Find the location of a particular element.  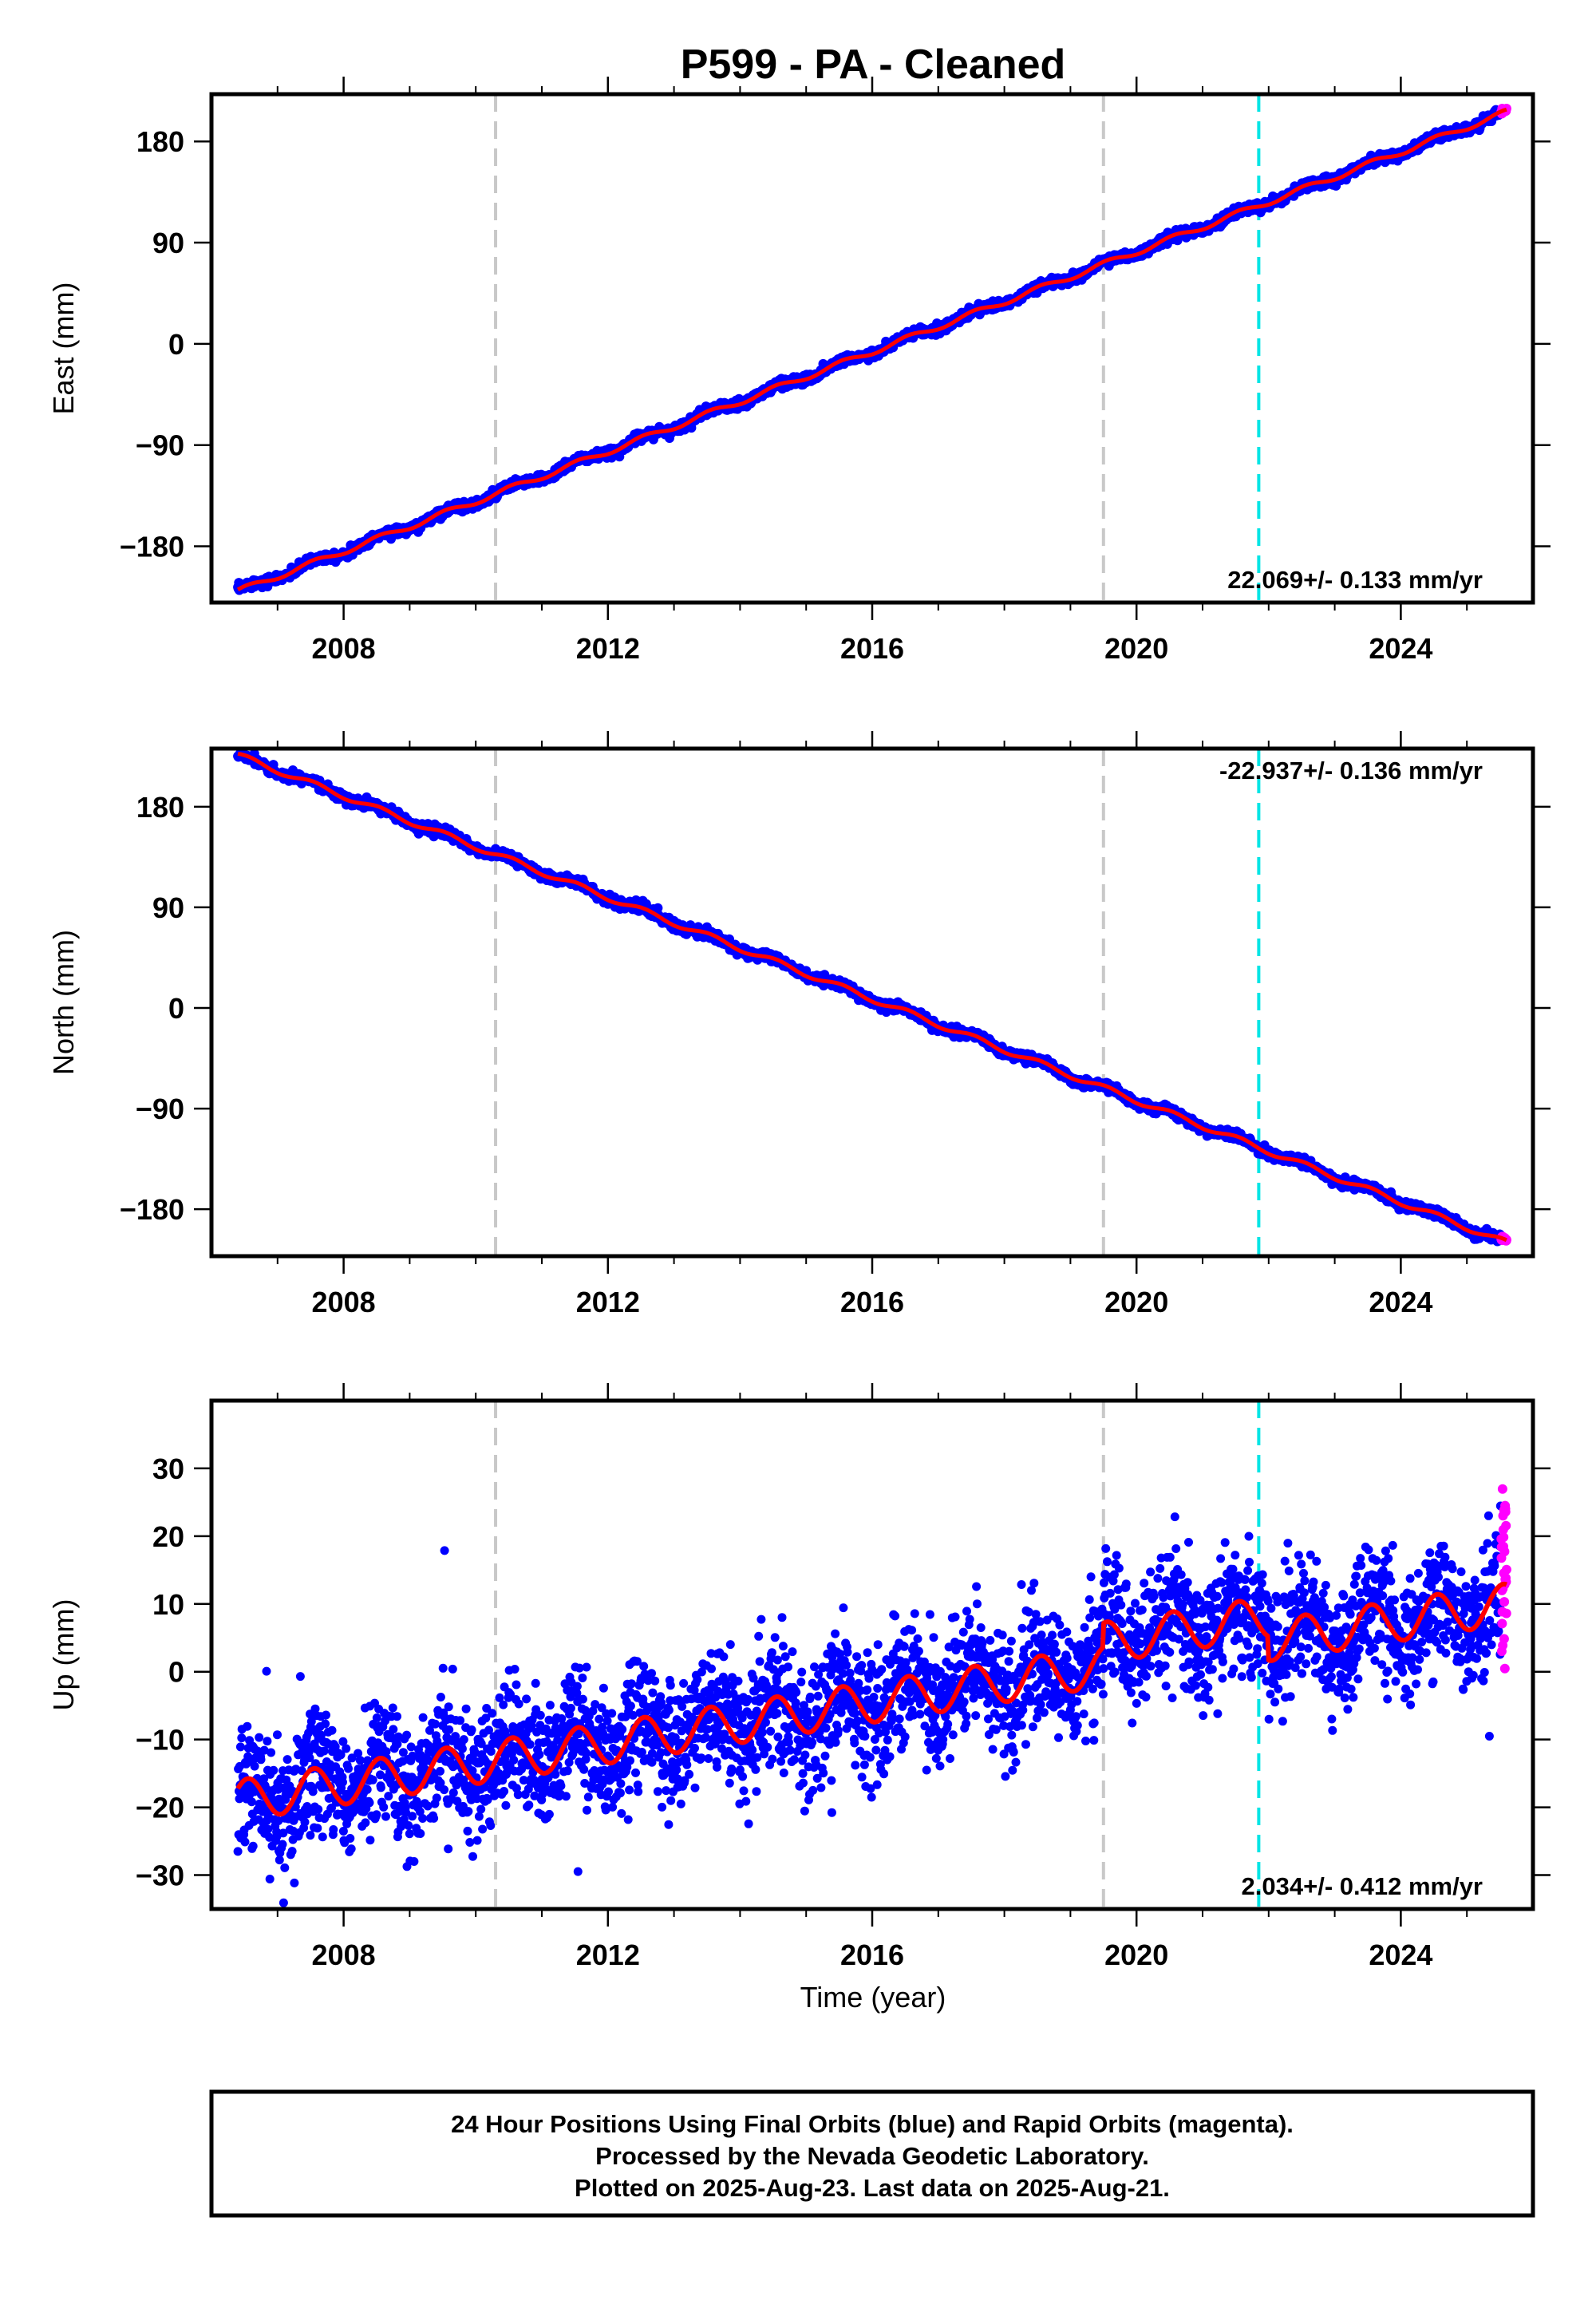

east-velocity-label: 22.069+/- 0.133 mm/yr is located at coordinates (1355, 580).